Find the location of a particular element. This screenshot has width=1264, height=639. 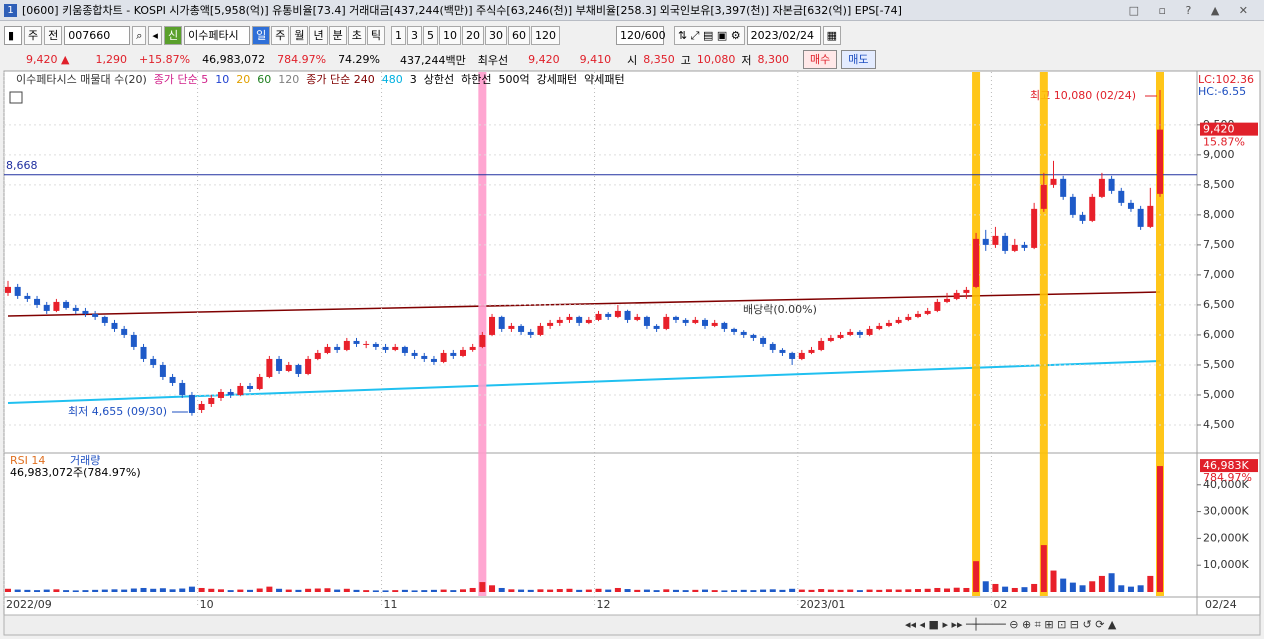

chart-icon: ▮ is located at coordinates (13, 35).